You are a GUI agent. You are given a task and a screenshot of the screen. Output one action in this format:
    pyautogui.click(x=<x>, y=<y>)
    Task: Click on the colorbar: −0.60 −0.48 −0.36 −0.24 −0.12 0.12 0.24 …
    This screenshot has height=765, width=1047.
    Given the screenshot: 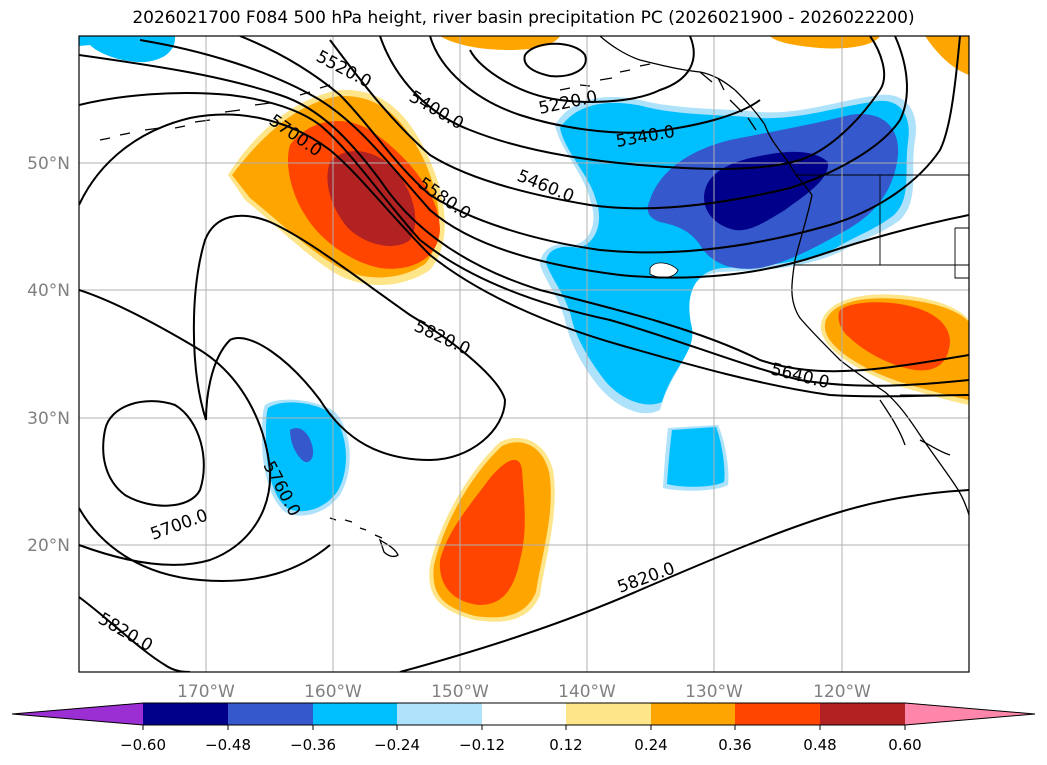 What is the action you would take?
    pyautogui.click(x=523, y=728)
    